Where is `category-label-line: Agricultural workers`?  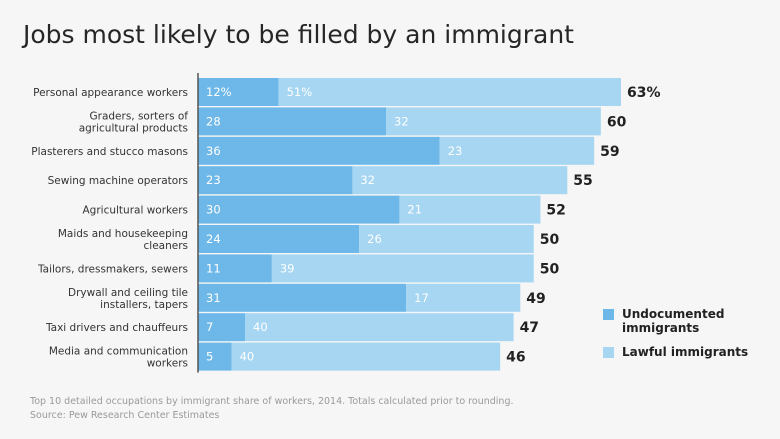 category-label-line: Agricultural workers is located at coordinates (136, 211).